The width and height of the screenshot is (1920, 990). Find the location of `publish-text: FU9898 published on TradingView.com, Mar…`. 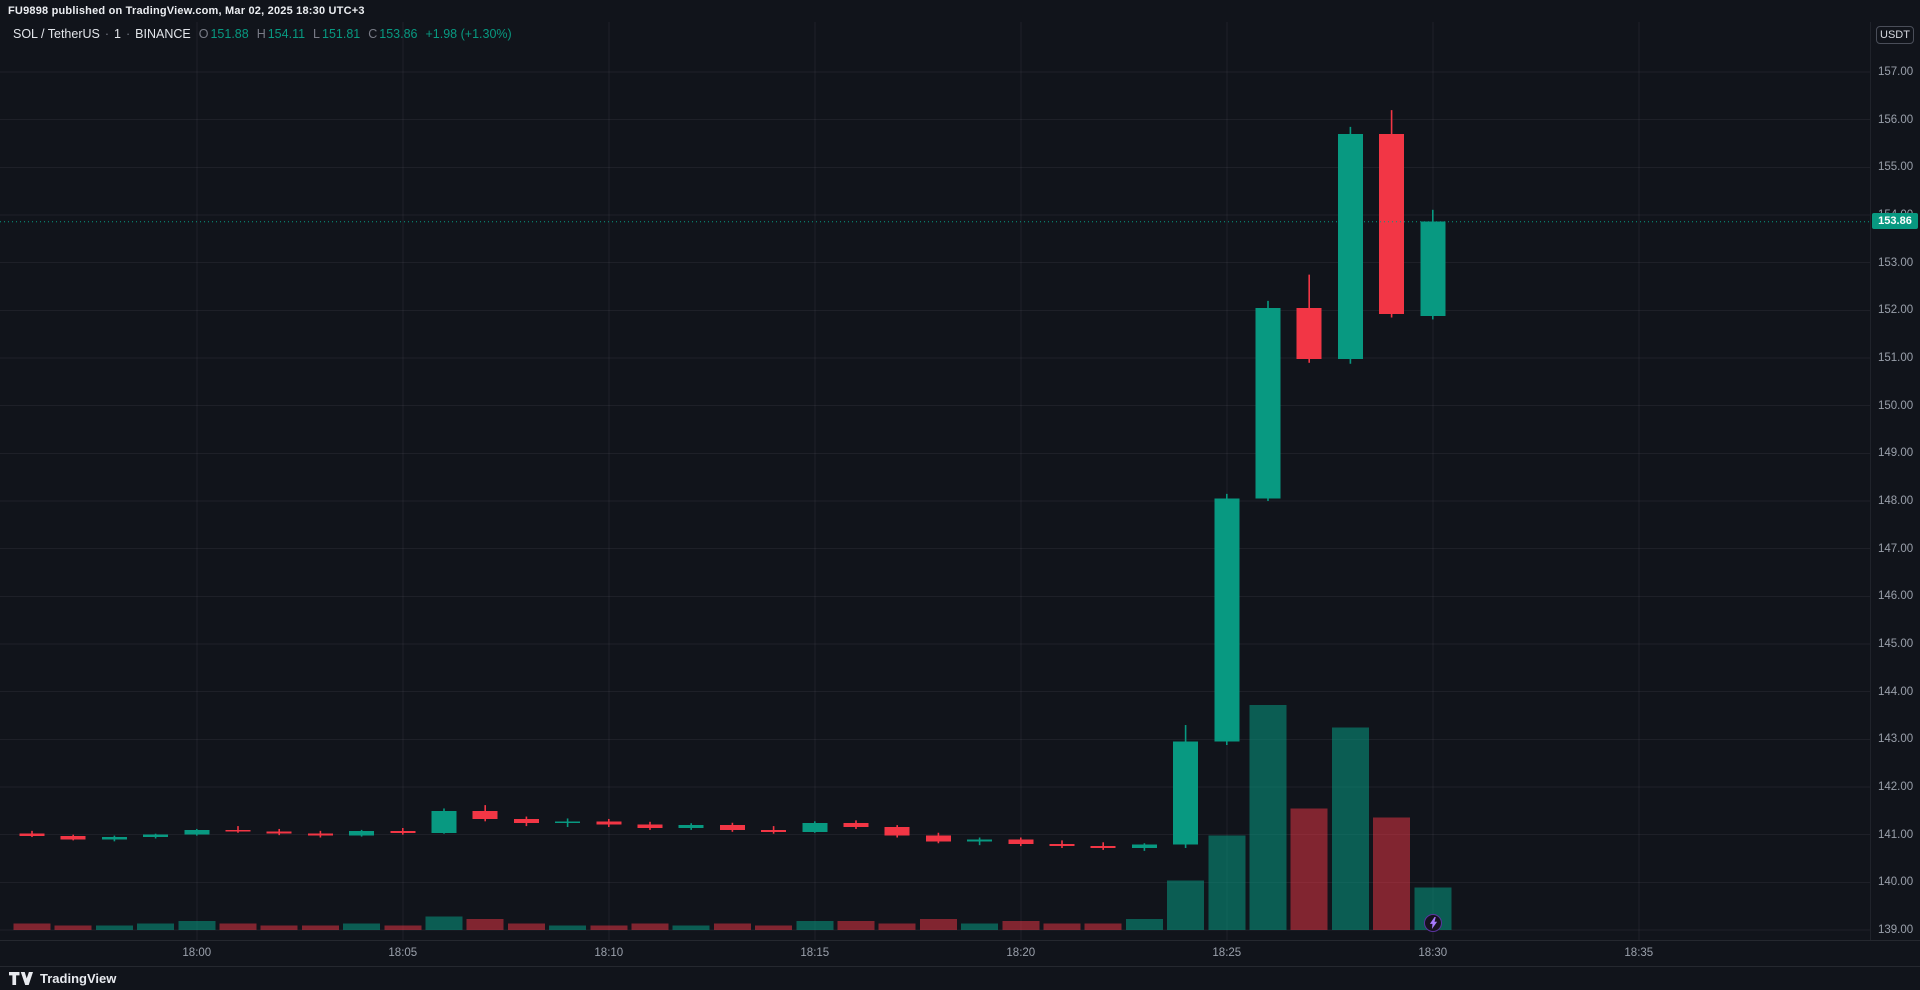

publish-text: FU9898 published on TradingView.com, Mar… is located at coordinates (186, 11).